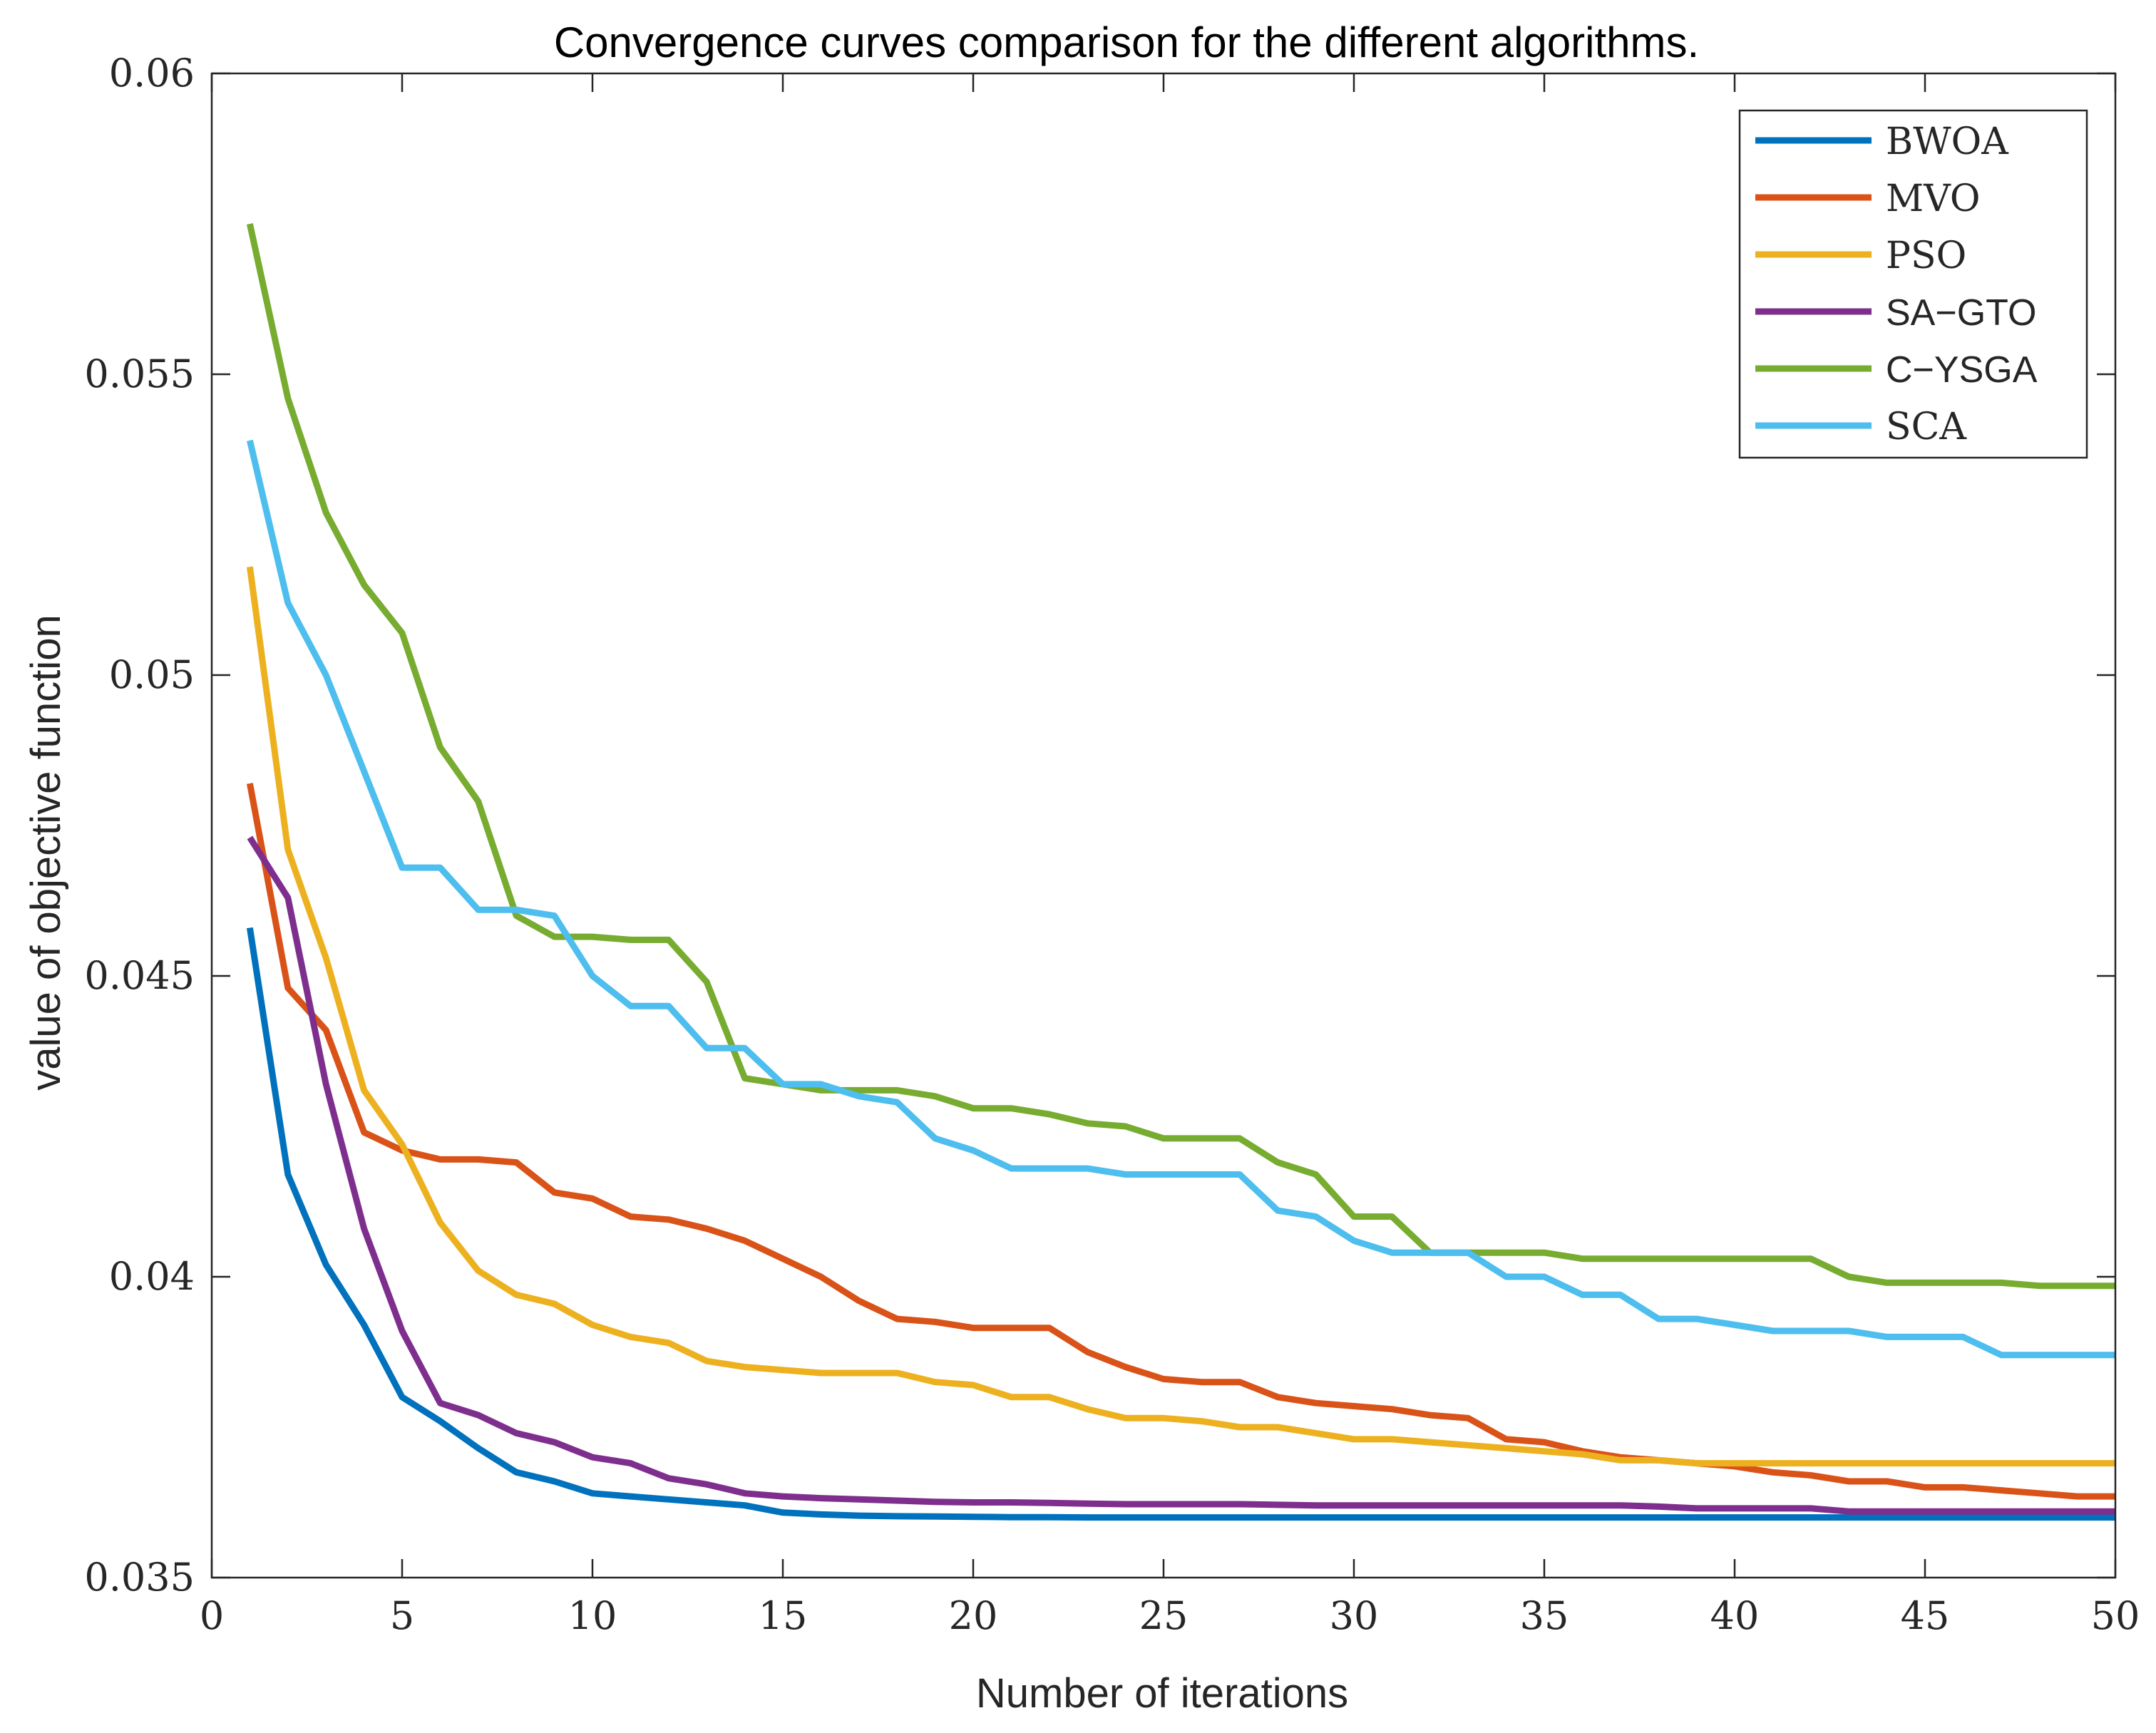 The height and width of the screenshot is (1733, 2156). Describe the element at coordinates (783, 1616) in the screenshot. I see `x-tick-label: 15` at that location.